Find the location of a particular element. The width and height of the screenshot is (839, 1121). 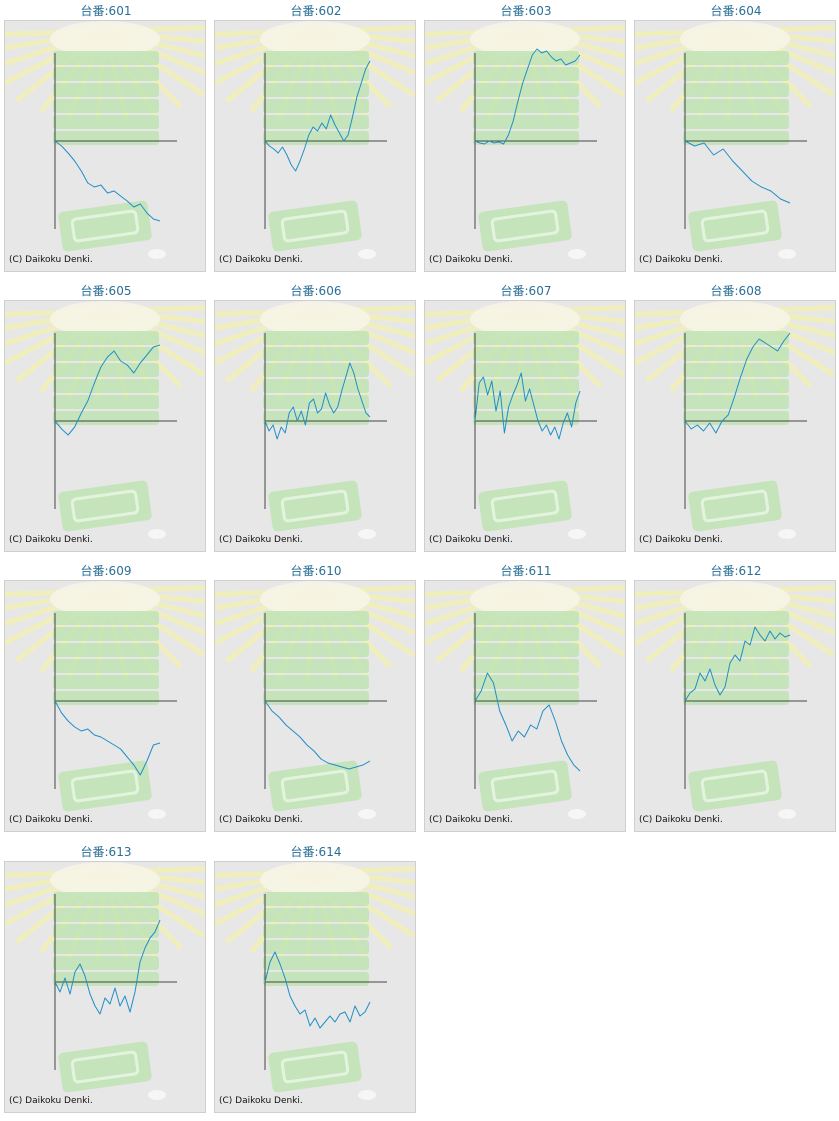

machine-title: 台番:607 is located at coordinates (526, 291).